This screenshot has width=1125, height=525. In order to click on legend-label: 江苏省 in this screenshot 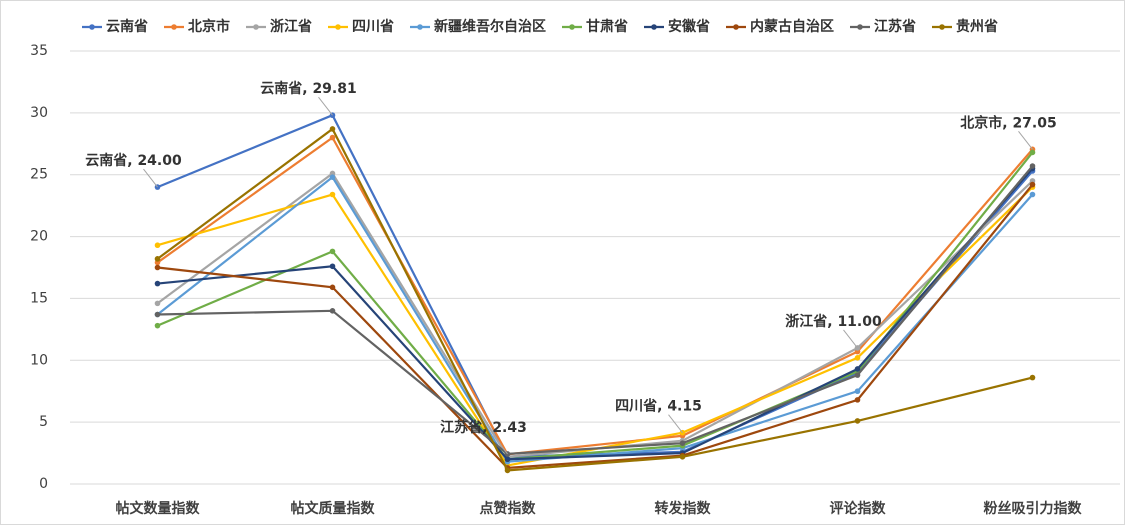, I will do `click(895, 26)`.